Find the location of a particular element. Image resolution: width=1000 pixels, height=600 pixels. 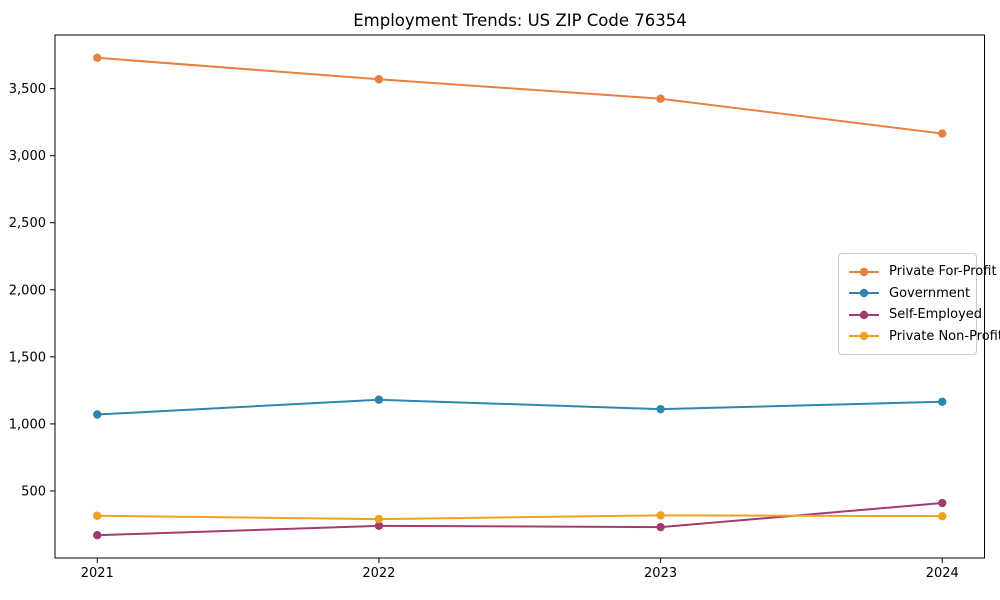

y-tick-label: 3,500 is located at coordinates (27, 89).